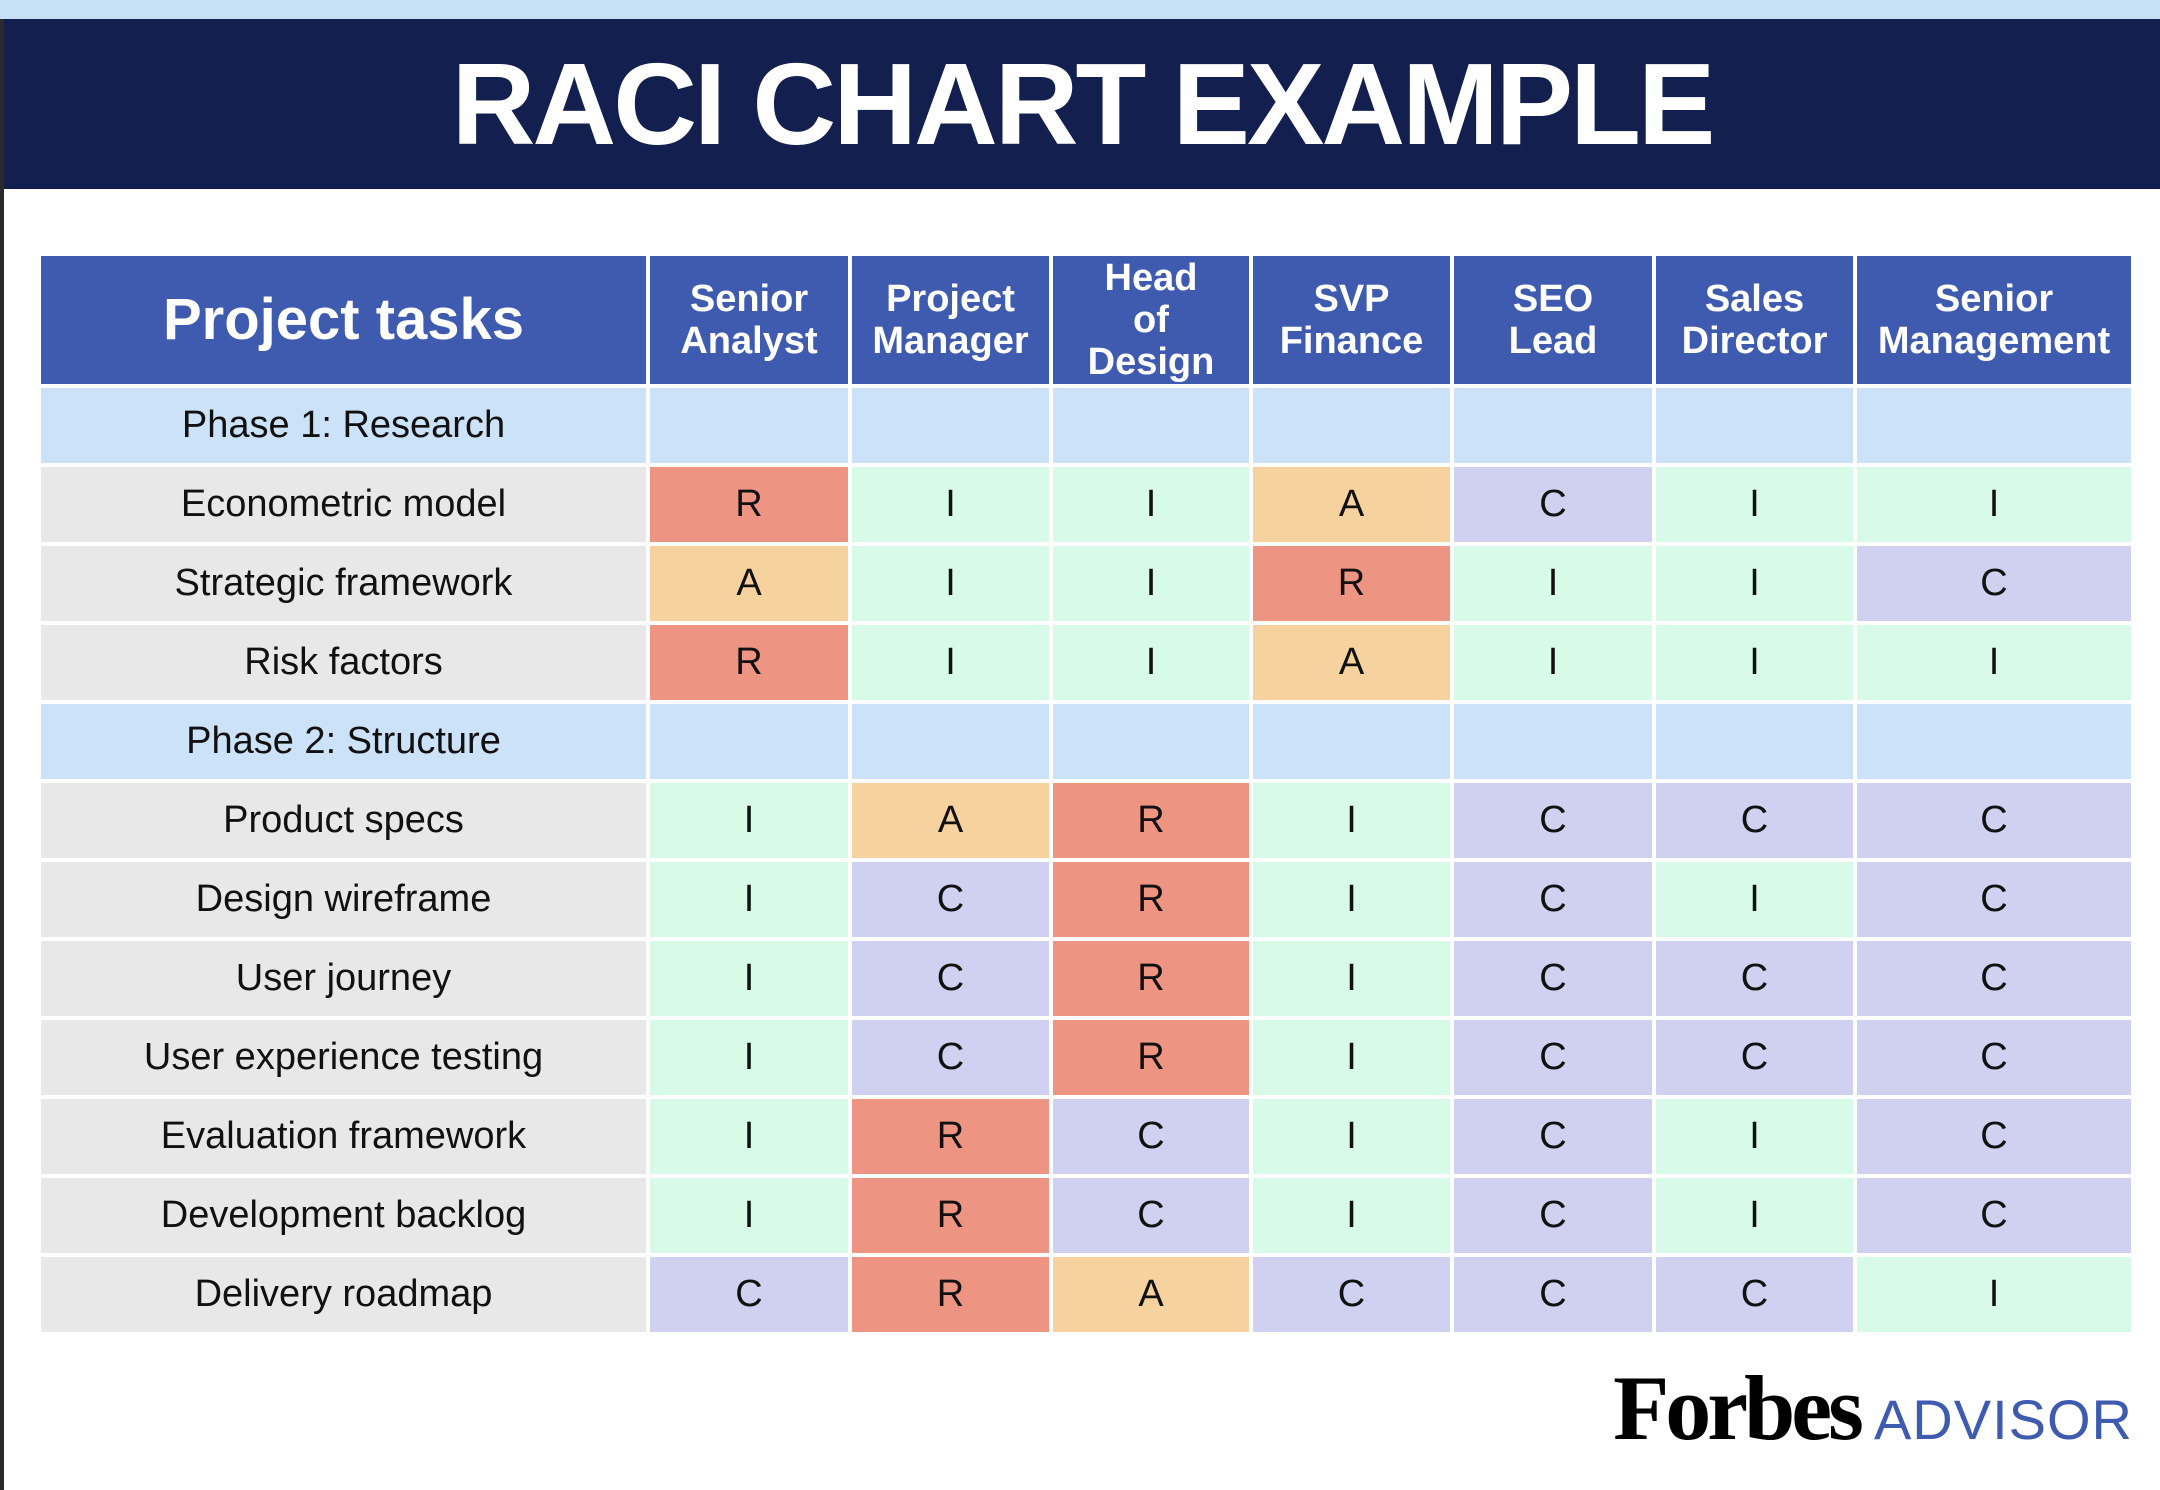 This screenshot has height=1490, width=2160. I want to click on column-header: SEO Lead, so click(1553, 320).